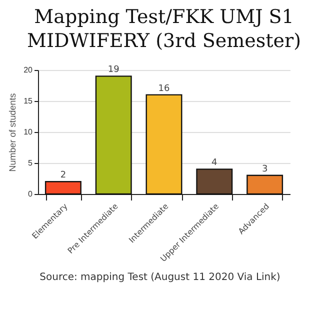  What do you see at coordinates (29, 70) in the screenshot?
I see `y-tick-label: 20` at bounding box center [29, 70].